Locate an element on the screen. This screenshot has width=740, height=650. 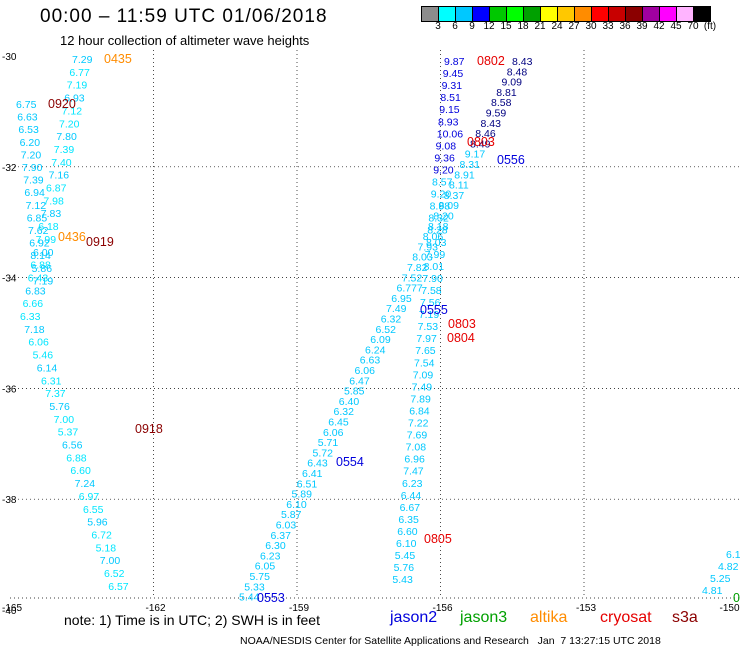
swh-value-label: 5.33 is located at coordinates (254, 587).